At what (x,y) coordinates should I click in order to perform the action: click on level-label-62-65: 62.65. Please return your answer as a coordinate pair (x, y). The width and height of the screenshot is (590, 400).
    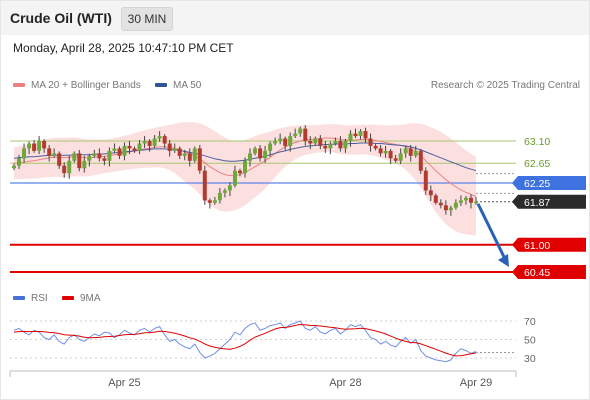
    Looking at the image, I should click on (537, 164).